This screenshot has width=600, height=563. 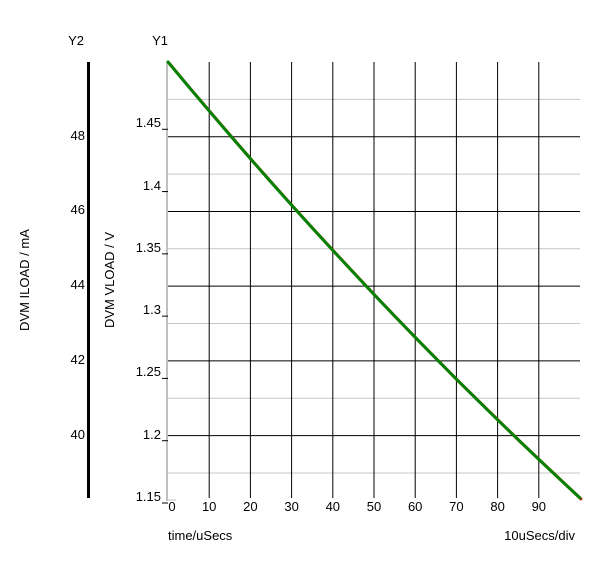 I want to click on y2-tick-label: 46, so click(x=77, y=210).